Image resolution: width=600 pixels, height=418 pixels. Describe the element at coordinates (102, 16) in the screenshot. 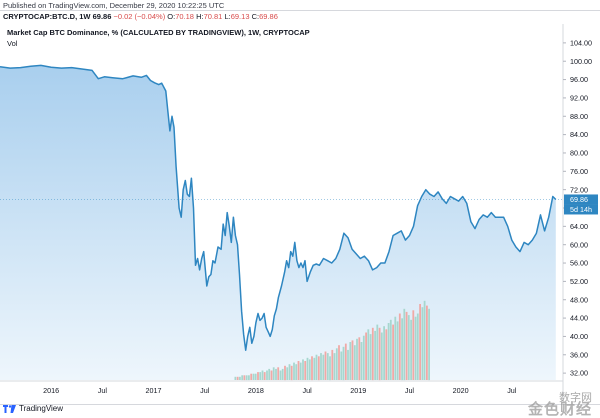

I see `last-price: 69.86` at that location.